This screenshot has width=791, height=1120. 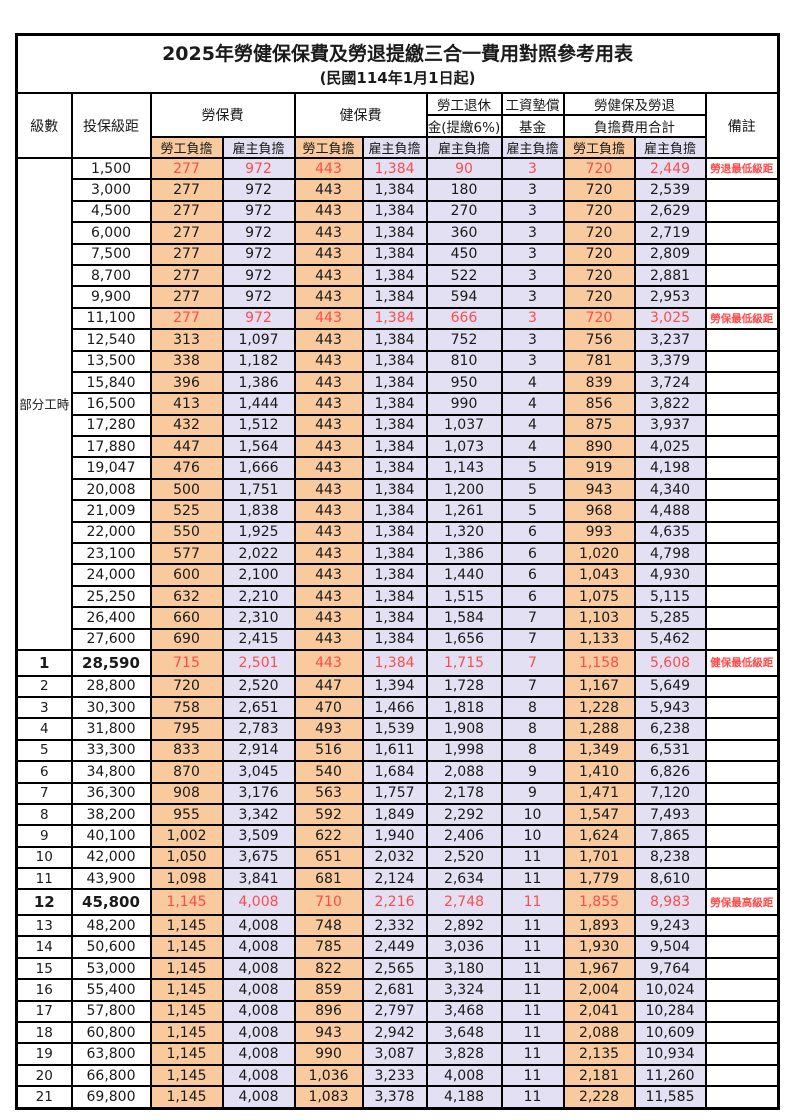 What do you see at coordinates (111, 511) in the screenshot?
I see `bracket-cell: 21,009` at bounding box center [111, 511].